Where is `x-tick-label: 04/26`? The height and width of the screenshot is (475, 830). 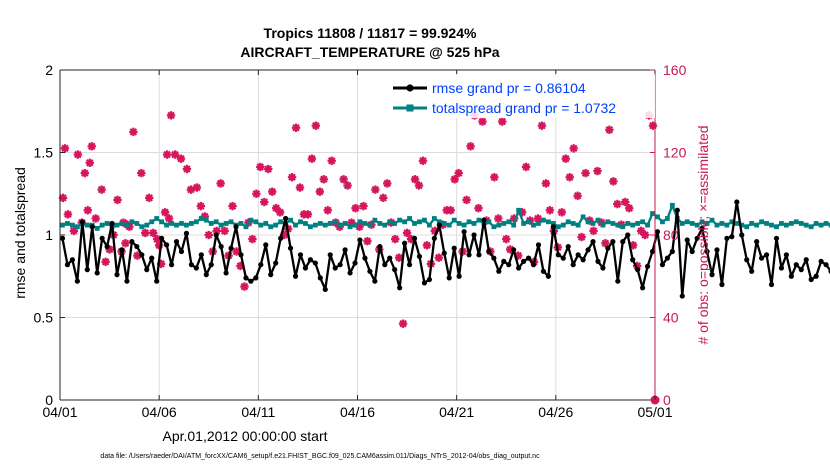 x-tick-label: 04/26 is located at coordinates (555, 412).